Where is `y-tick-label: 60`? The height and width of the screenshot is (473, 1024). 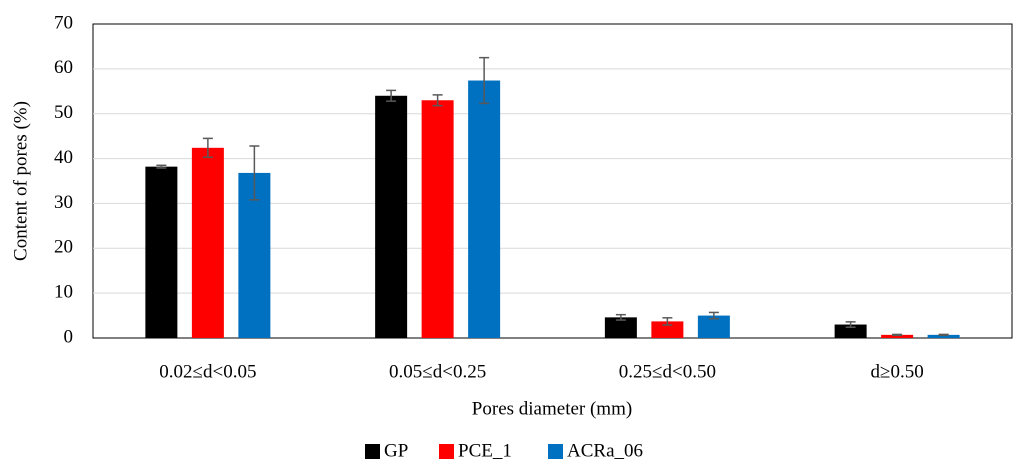 y-tick-label: 60 is located at coordinates (63, 67).